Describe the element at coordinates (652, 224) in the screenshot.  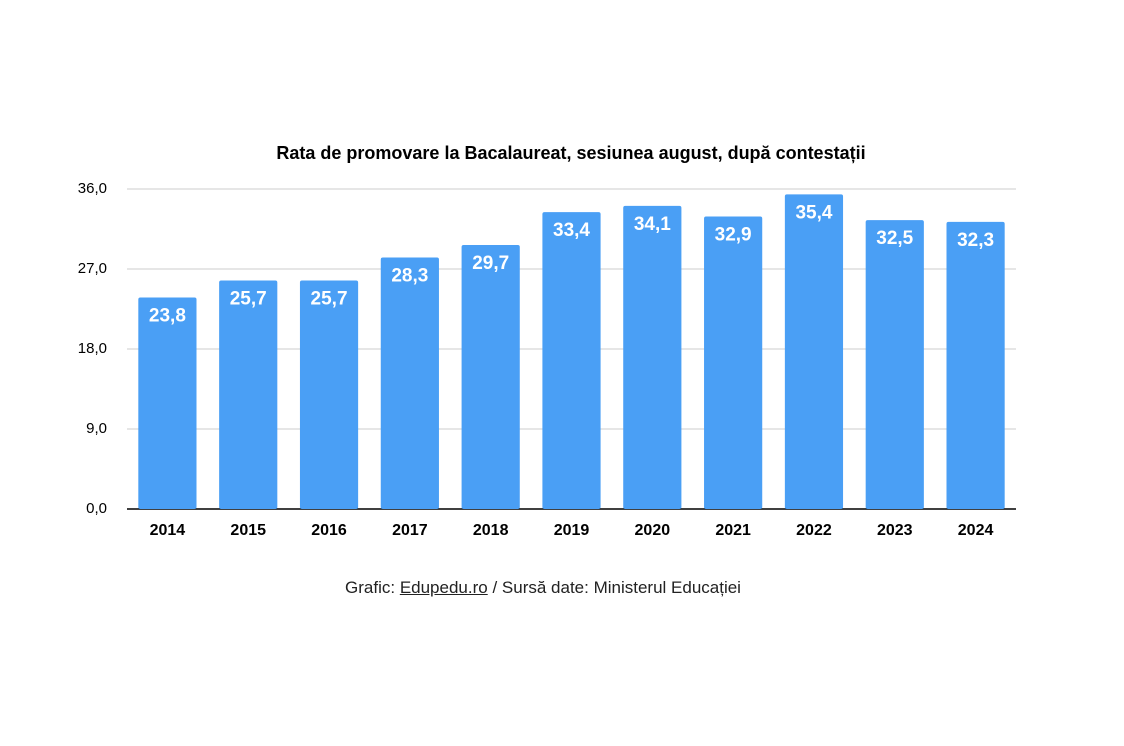
I see `value-label: 34,1` at that location.